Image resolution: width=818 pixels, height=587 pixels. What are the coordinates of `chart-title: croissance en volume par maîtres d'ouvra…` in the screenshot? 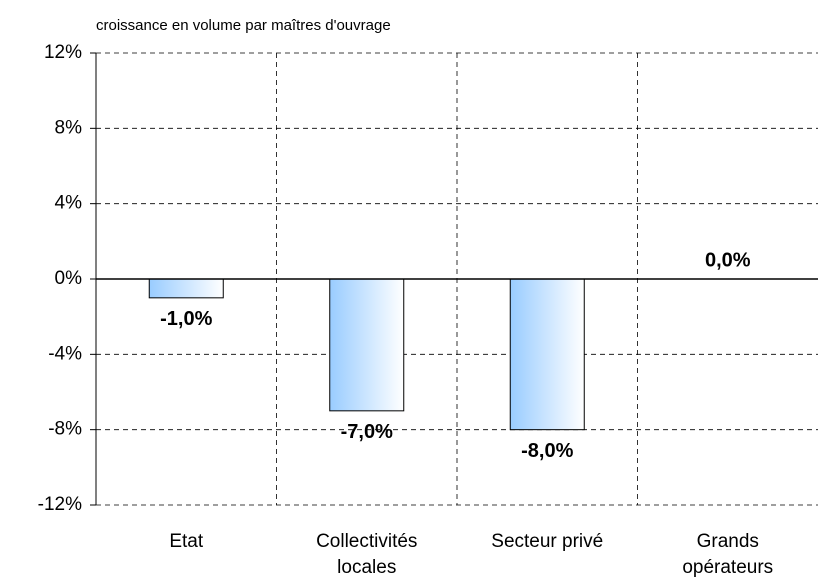 It's located at (243, 25).